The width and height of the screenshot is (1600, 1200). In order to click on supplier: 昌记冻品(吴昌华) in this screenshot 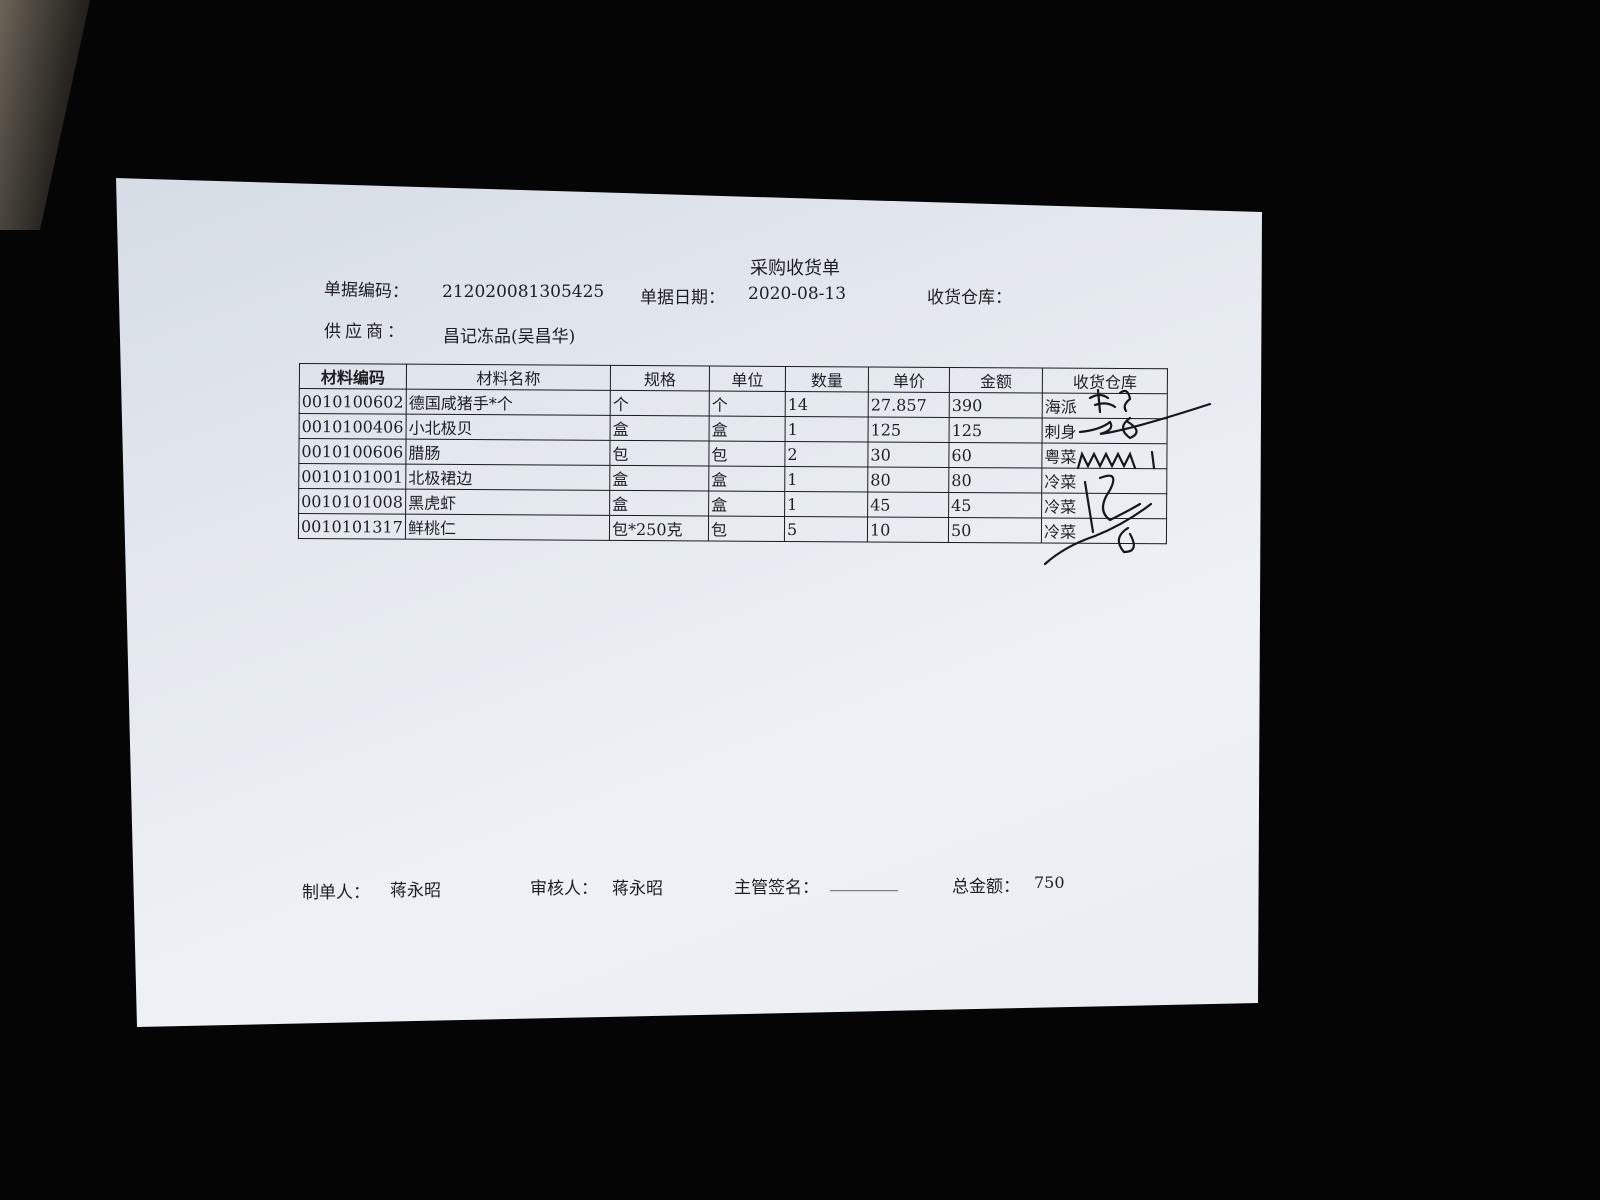, I will do `click(509, 337)`.